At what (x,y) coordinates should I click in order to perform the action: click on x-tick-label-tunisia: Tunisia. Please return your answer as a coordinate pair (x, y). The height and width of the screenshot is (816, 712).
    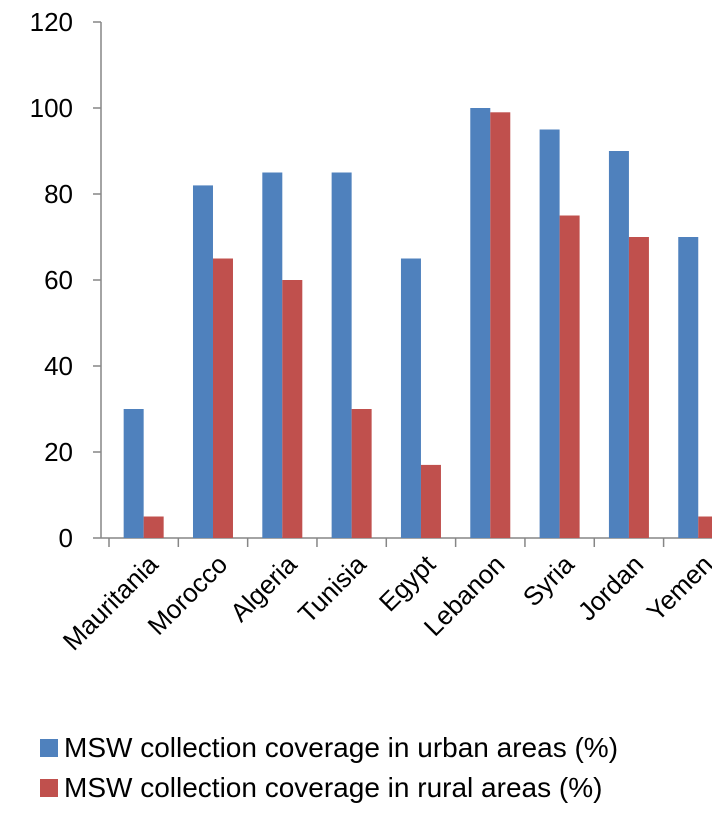
    Looking at the image, I should click on (332, 589).